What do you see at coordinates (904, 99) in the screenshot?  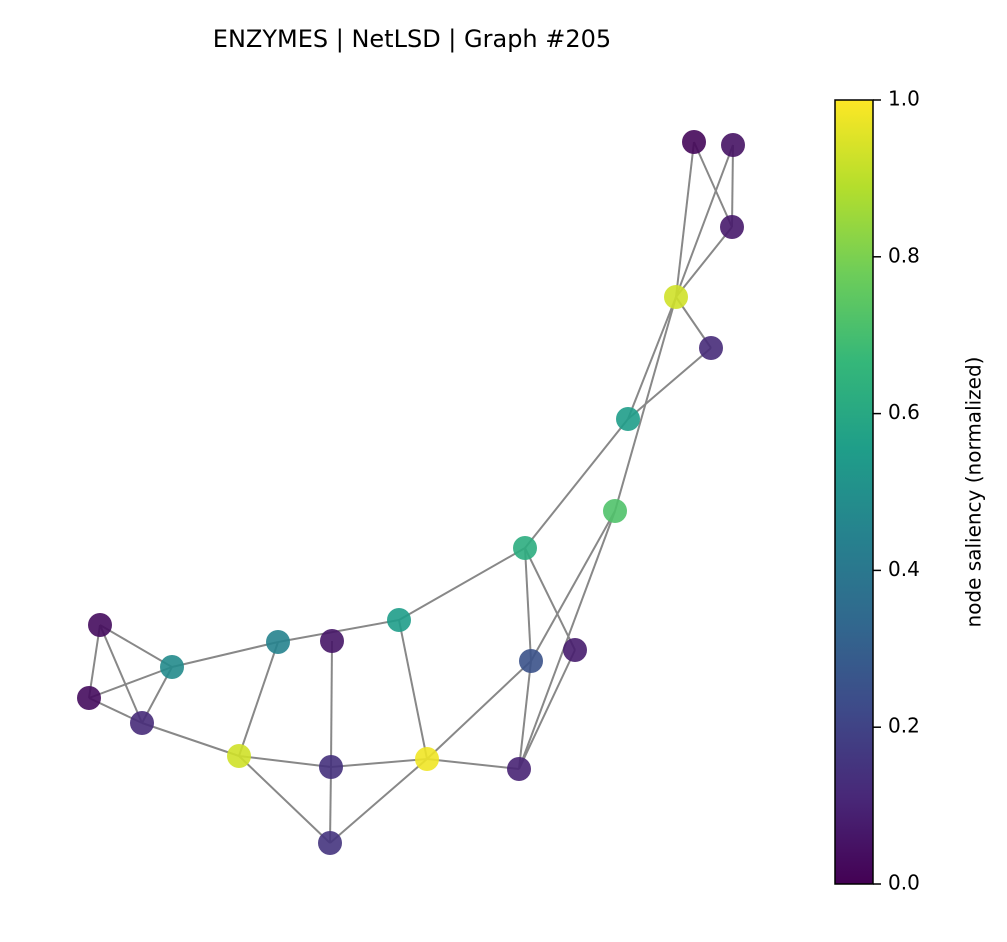 I see `colorbar-tick-label: 1.0` at bounding box center [904, 99].